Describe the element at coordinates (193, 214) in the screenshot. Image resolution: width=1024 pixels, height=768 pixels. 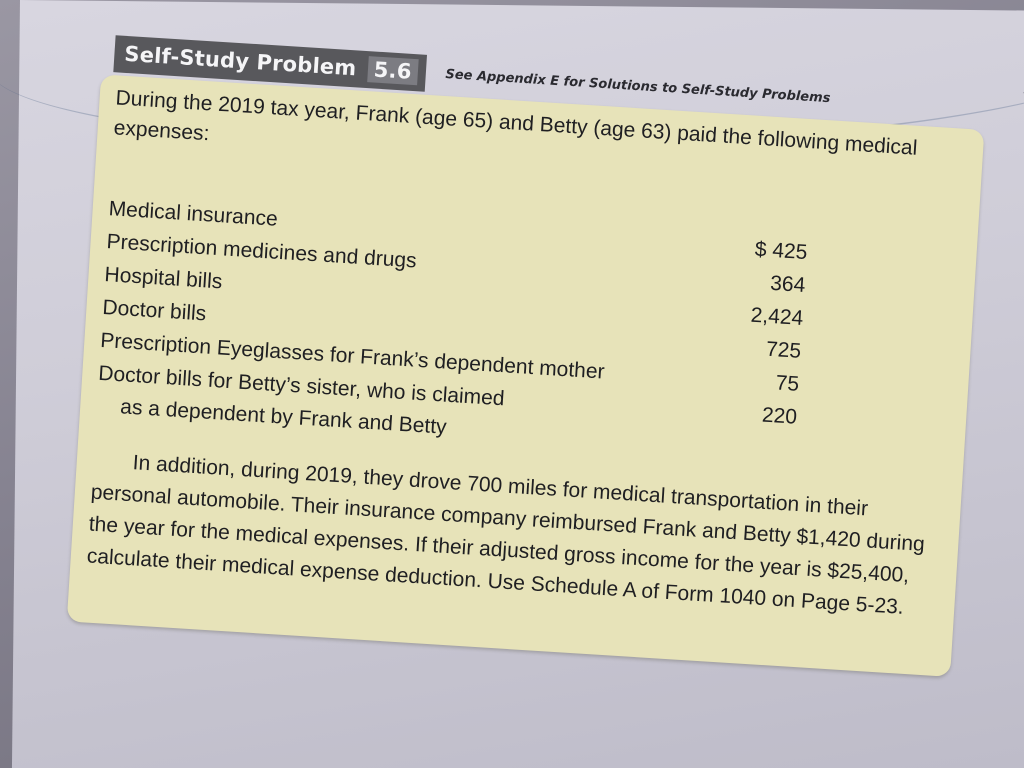
I see `expense-label: Medical insurance` at that location.